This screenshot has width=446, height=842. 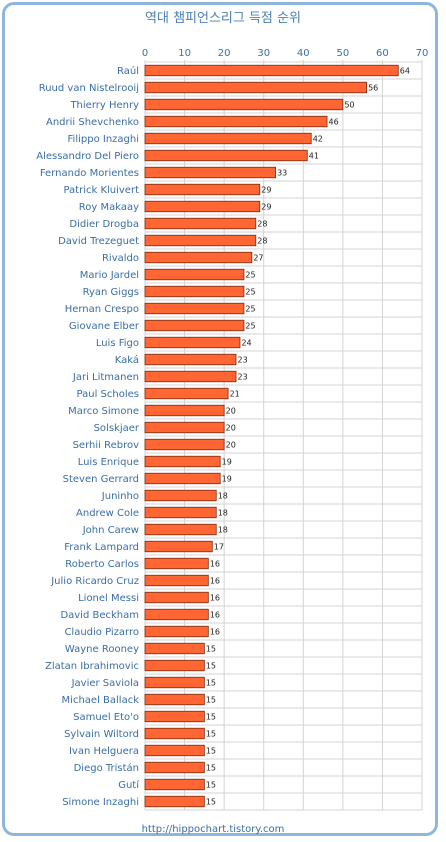 I want to click on value-label: 23, so click(x=243, y=360).